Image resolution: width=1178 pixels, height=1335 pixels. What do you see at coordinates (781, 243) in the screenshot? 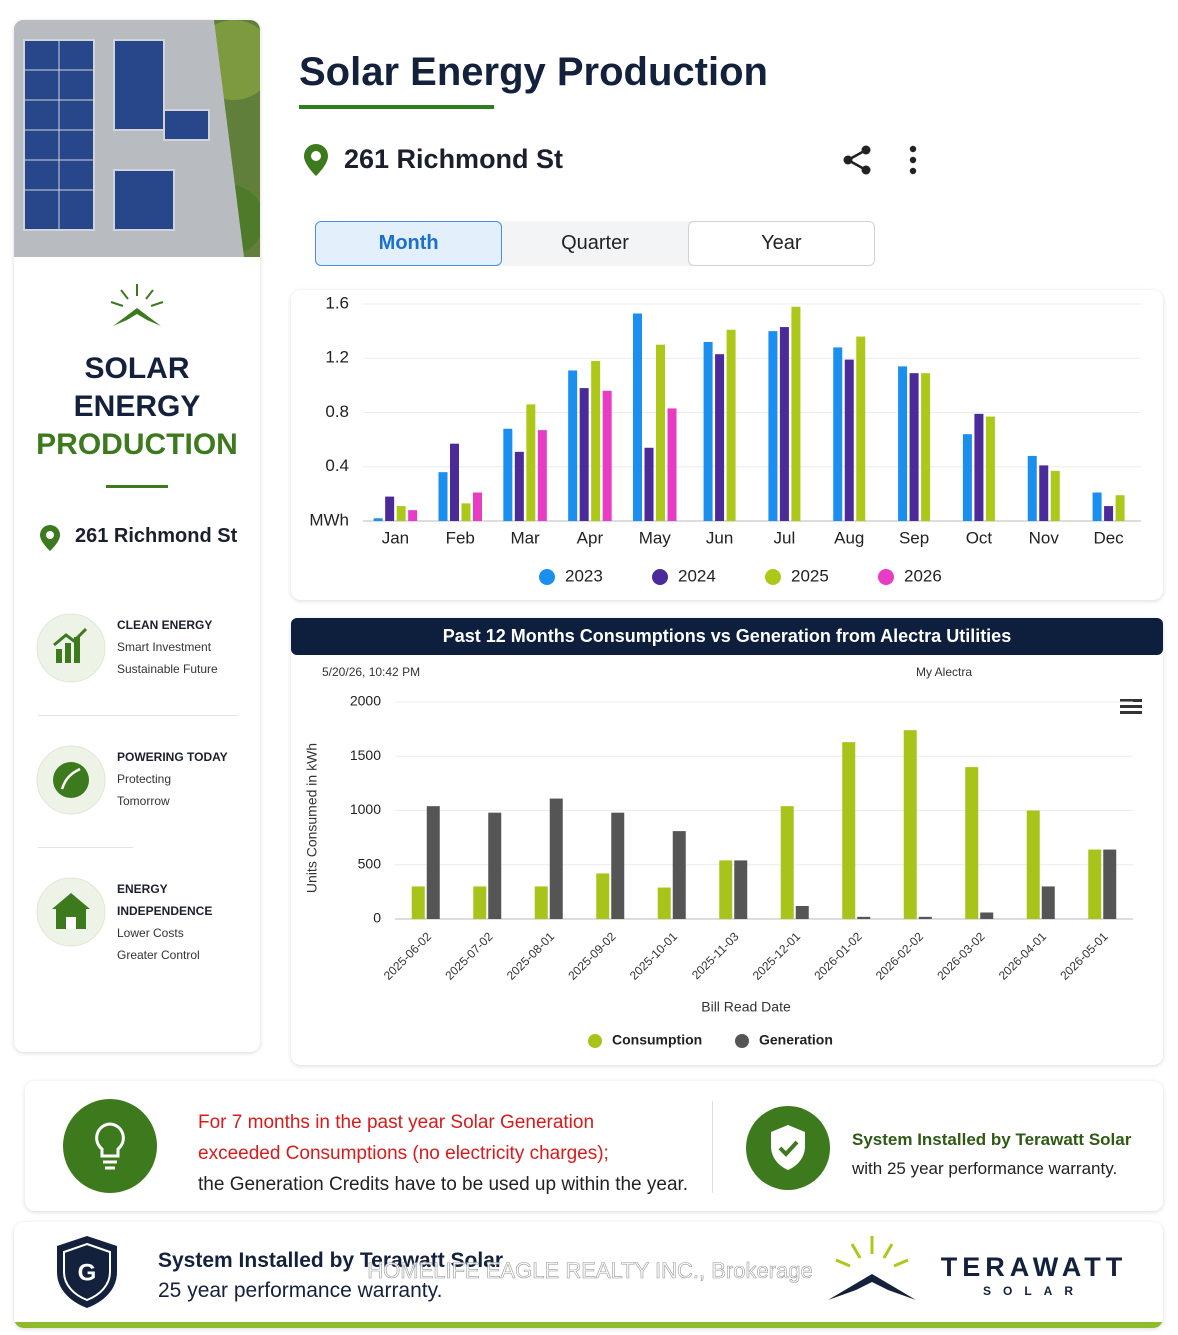
I see `tab: Year` at bounding box center [781, 243].